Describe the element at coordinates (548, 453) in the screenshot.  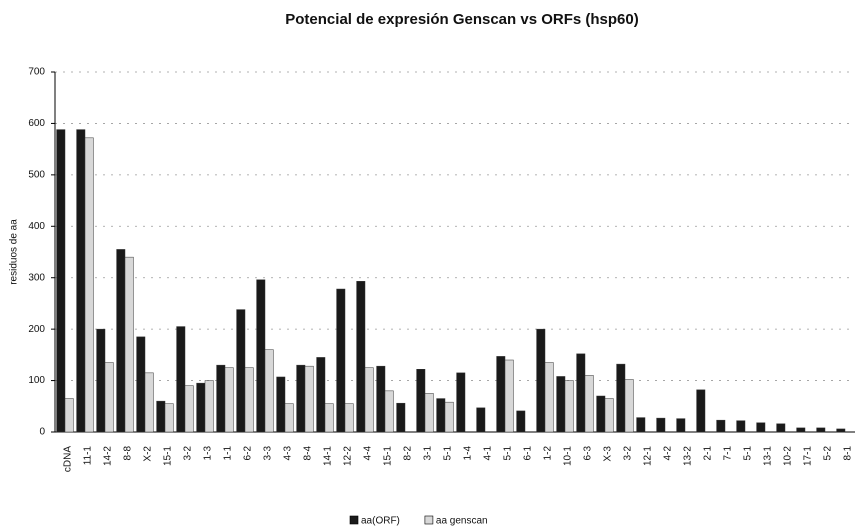
I see `x-tick-label: 1-2` at that location.